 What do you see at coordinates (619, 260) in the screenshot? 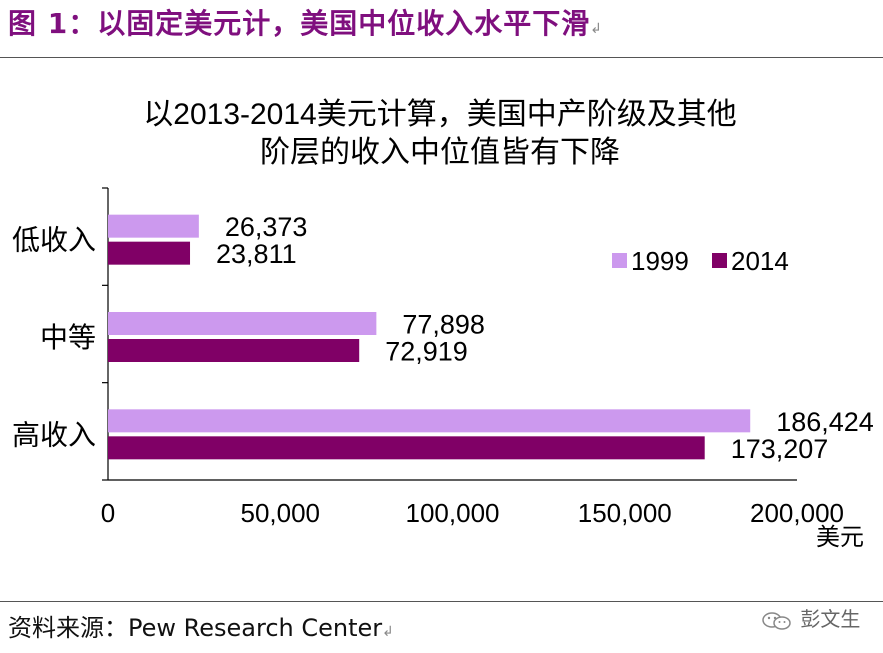
I see `legend-swatch-1999` at bounding box center [619, 260].